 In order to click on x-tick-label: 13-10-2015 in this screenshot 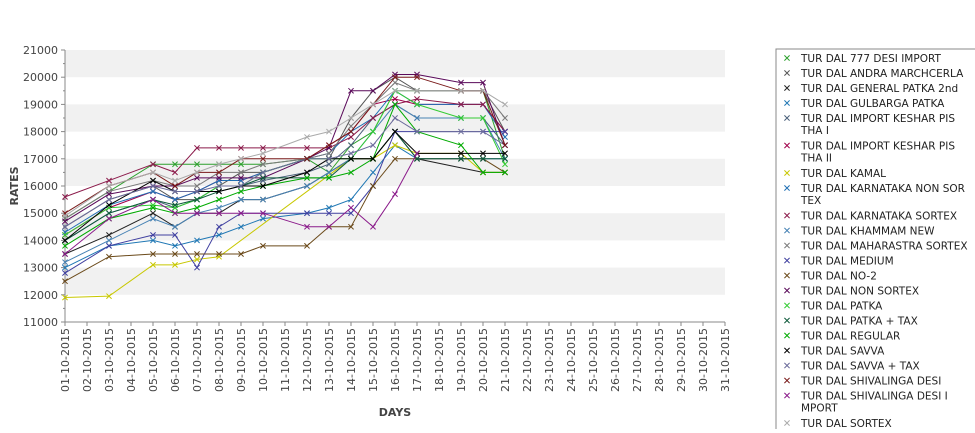, I will do `click(329, 360)`.